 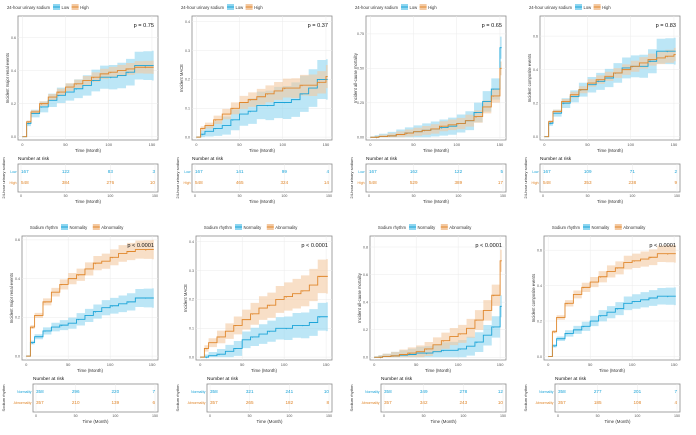 What do you see at coordinates (327, 402) in the screenshot?
I see `risk-value: 8` at bounding box center [327, 402].